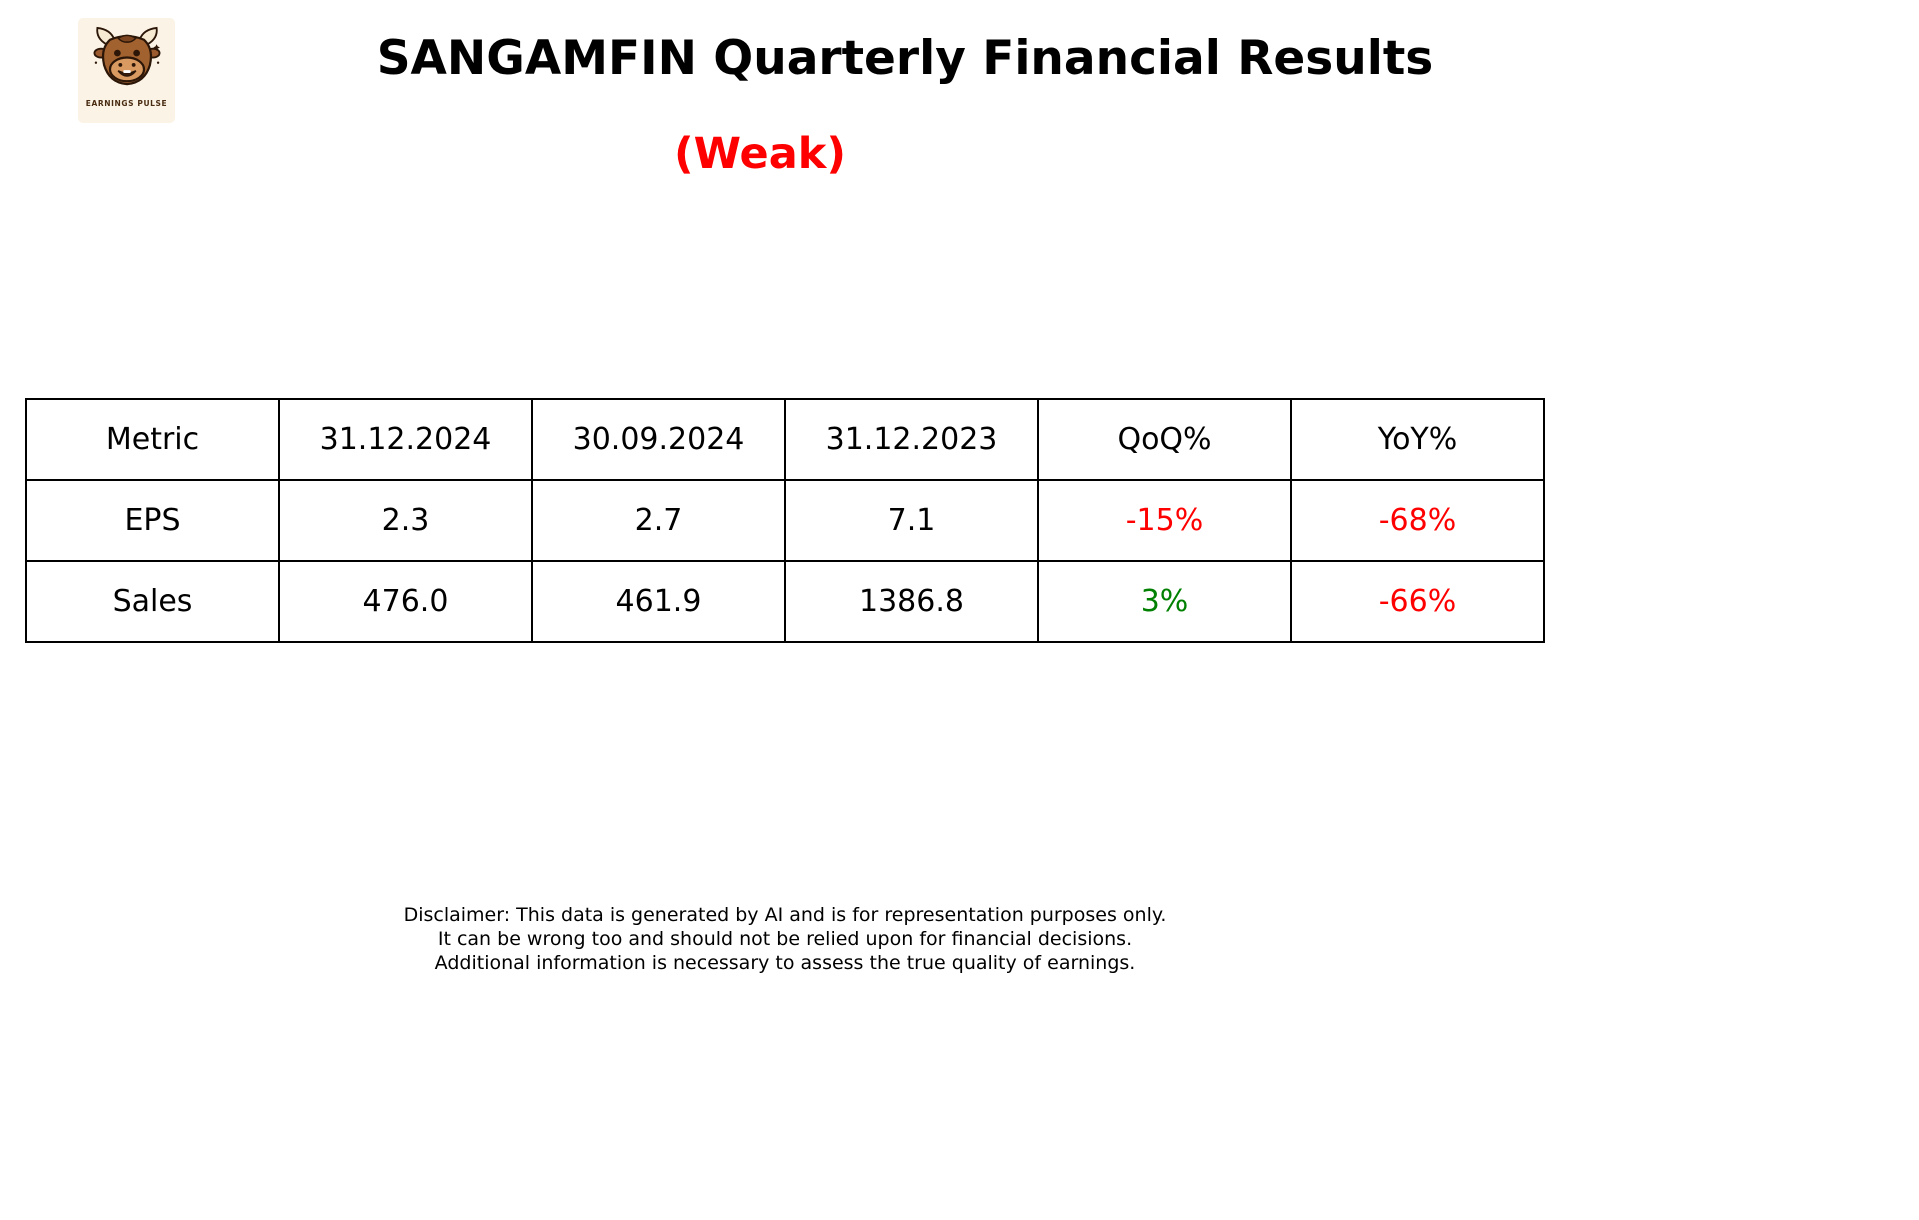 This screenshot has height=1220, width=1919. What do you see at coordinates (405, 439) in the screenshot?
I see `column-header: 31.12.2024` at bounding box center [405, 439].